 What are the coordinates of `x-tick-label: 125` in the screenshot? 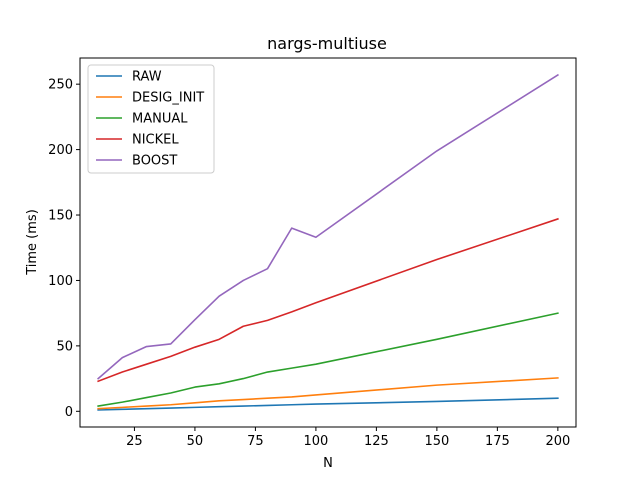 It's located at (376, 441).